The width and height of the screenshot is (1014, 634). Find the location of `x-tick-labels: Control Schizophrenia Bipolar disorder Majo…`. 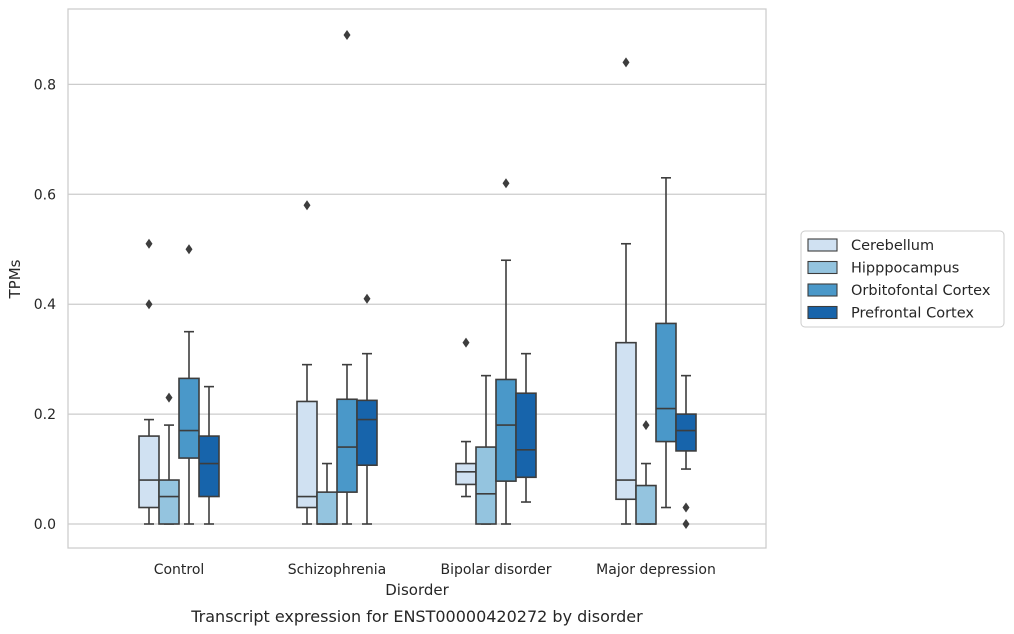

x-tick-labels: Control Schizophrenia Bipolar disorder Majo… is located at coordinates (435, 570).